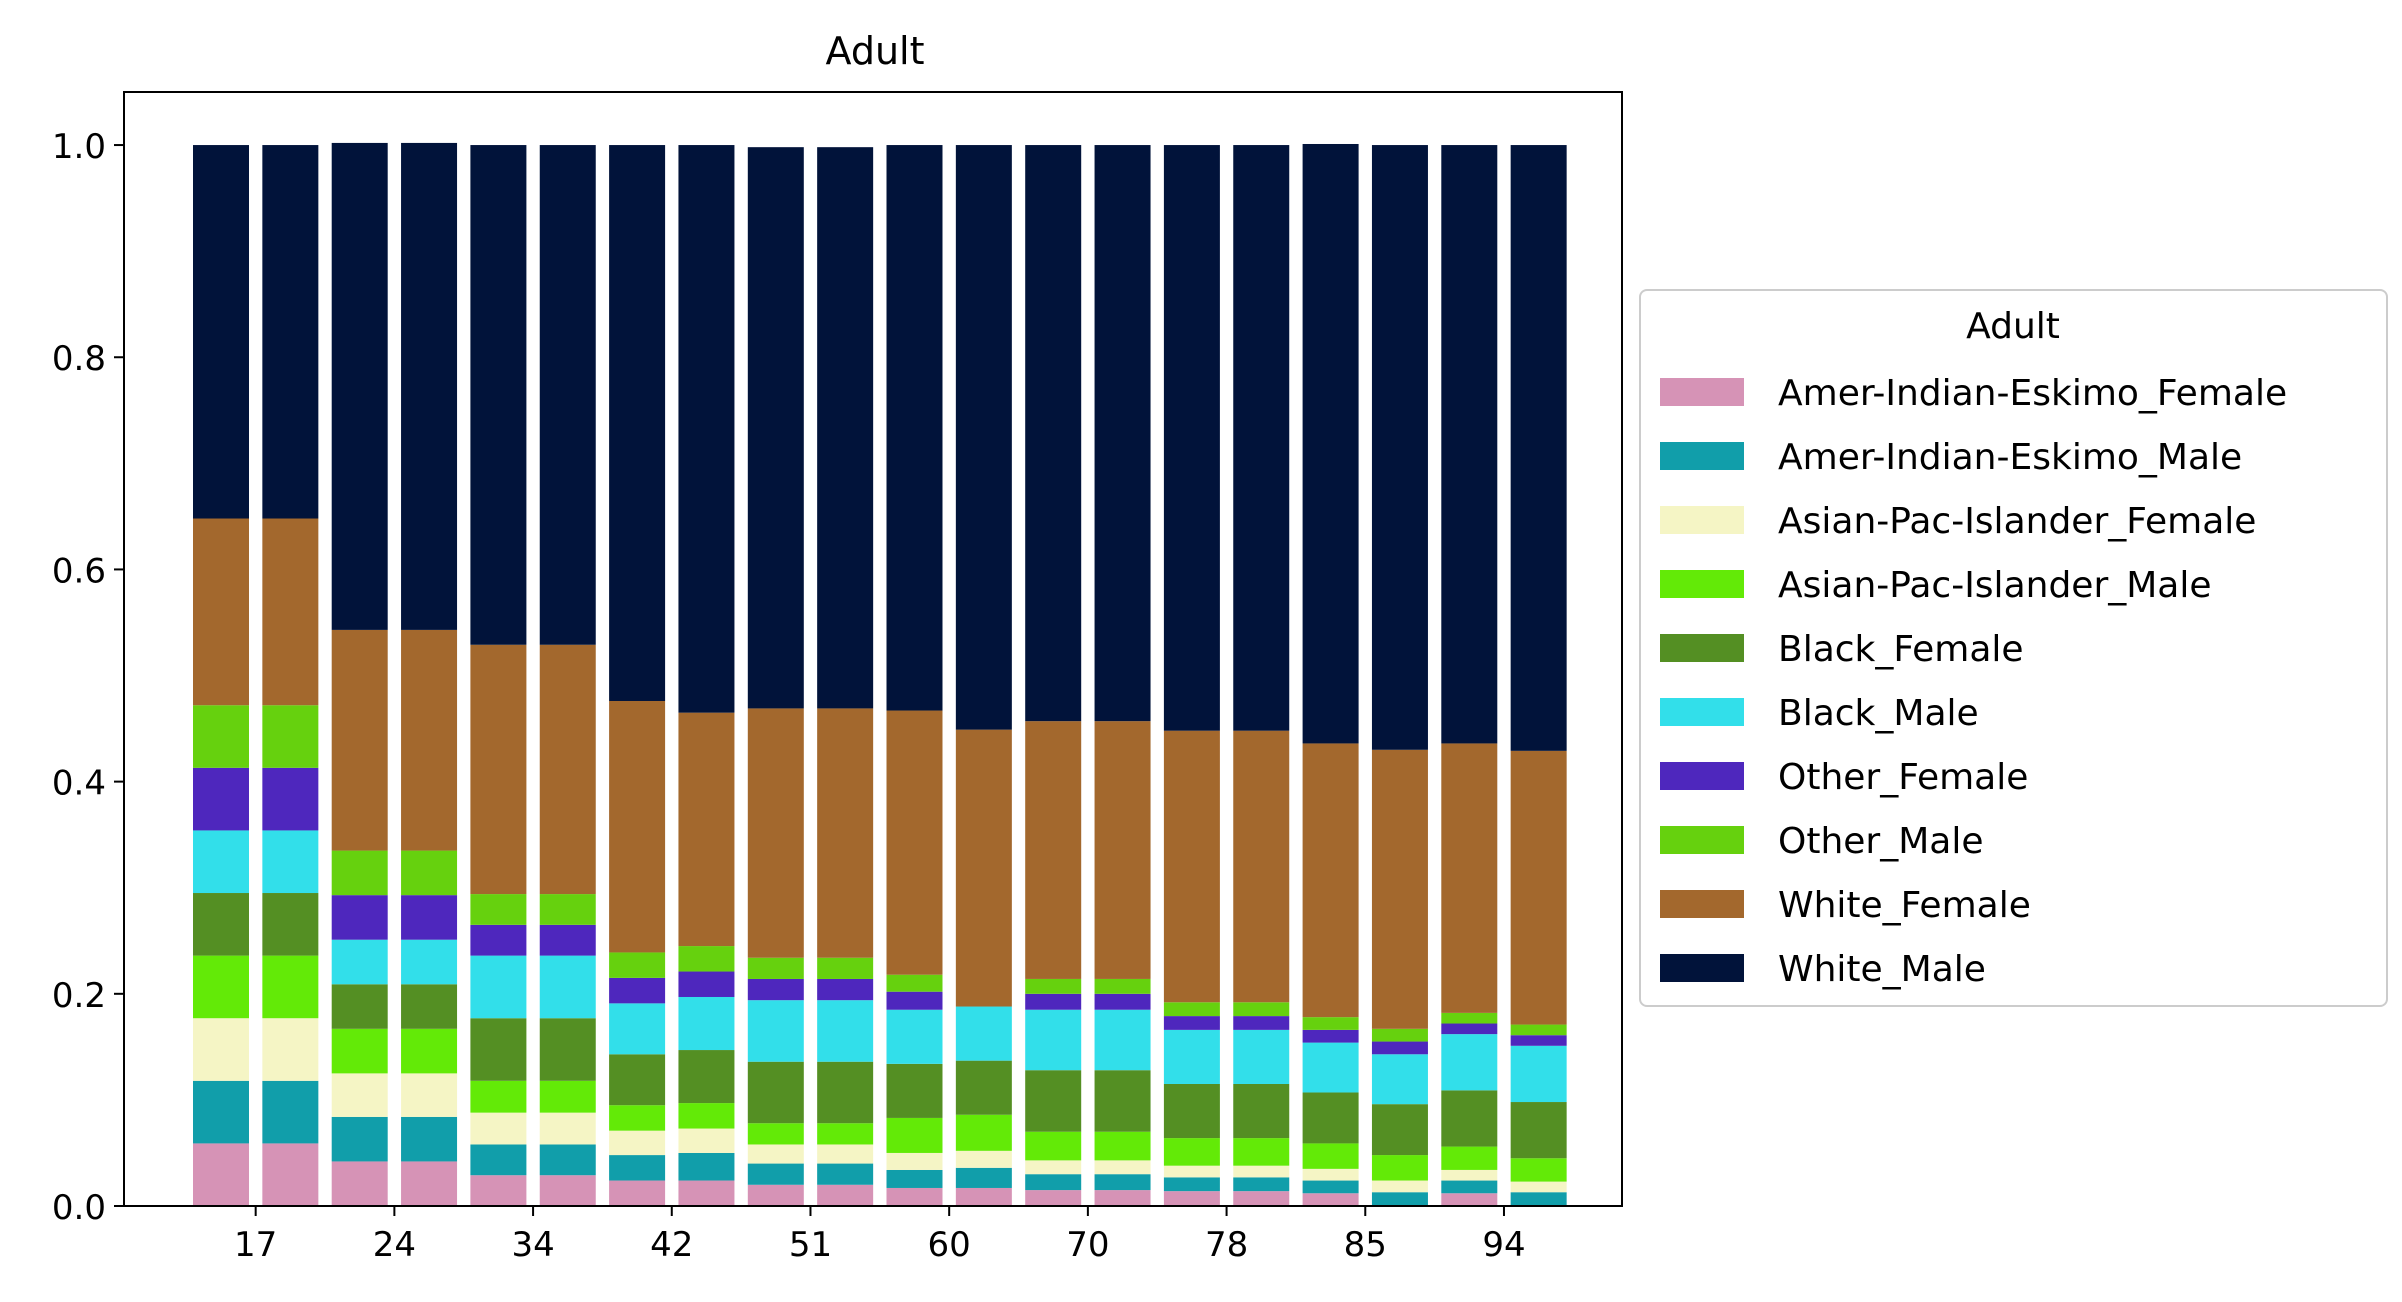 The image size is (2402, 1302). What do you see at coordinates (79, 1208) in the screenshot?
I see `y-tick-label-0: 0.0` at bounding box center [79, 1208].